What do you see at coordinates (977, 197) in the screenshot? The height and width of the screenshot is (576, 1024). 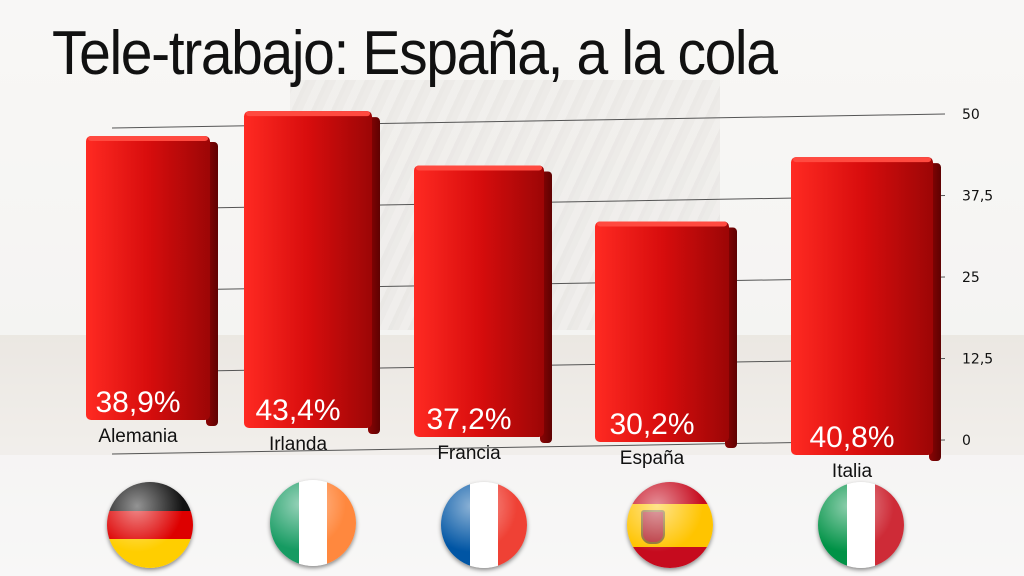 I see `y-tick-label: 37,5` at bounding box center [977, 197].